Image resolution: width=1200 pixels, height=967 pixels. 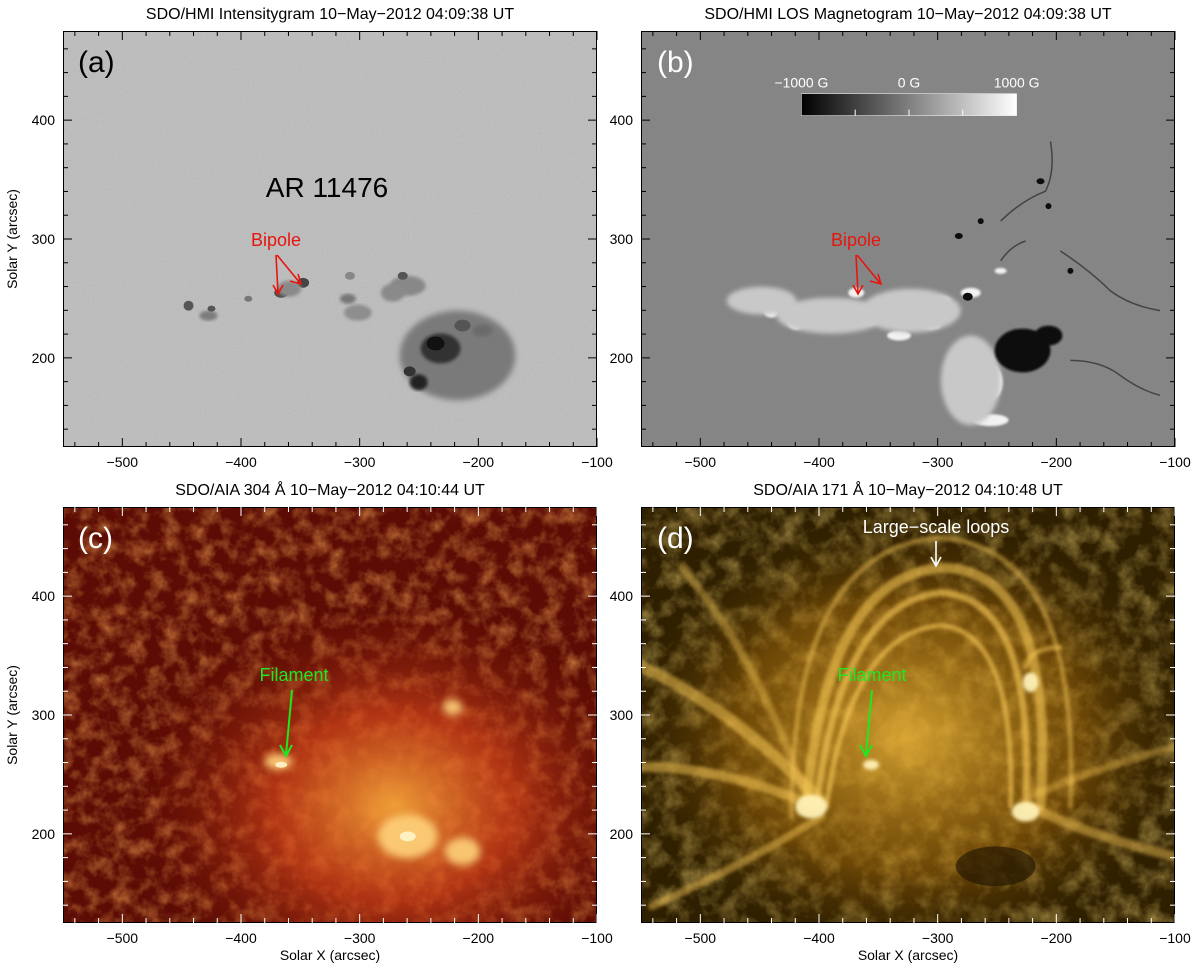 What do you see at coordinates (123, 938) in the screenshot?
I see `panel-c-x-tick-label: −500` at bounding box center [123, 938].